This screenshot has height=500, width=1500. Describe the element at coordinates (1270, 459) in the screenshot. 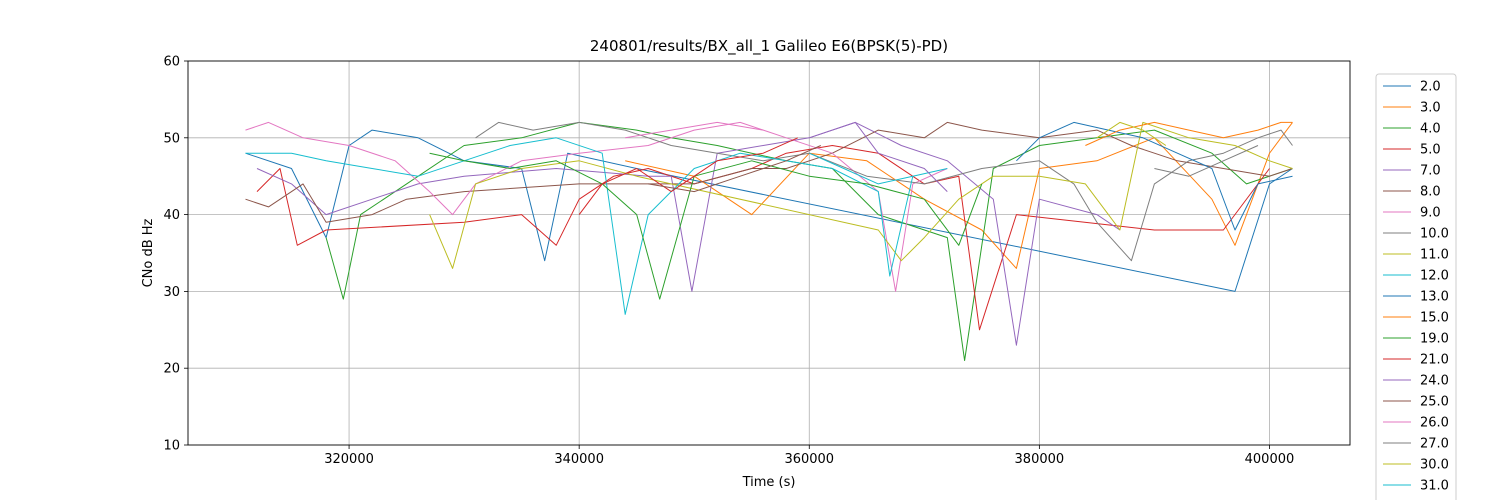

I see `x-tick-label: 400000` at that location.